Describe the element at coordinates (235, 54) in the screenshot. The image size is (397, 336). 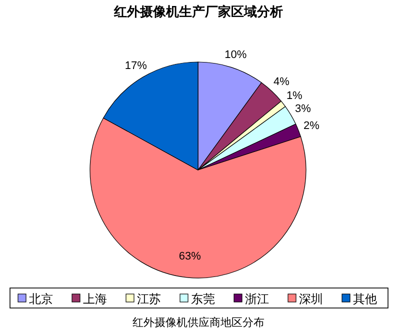
I see `data-label: 10%` at that location.